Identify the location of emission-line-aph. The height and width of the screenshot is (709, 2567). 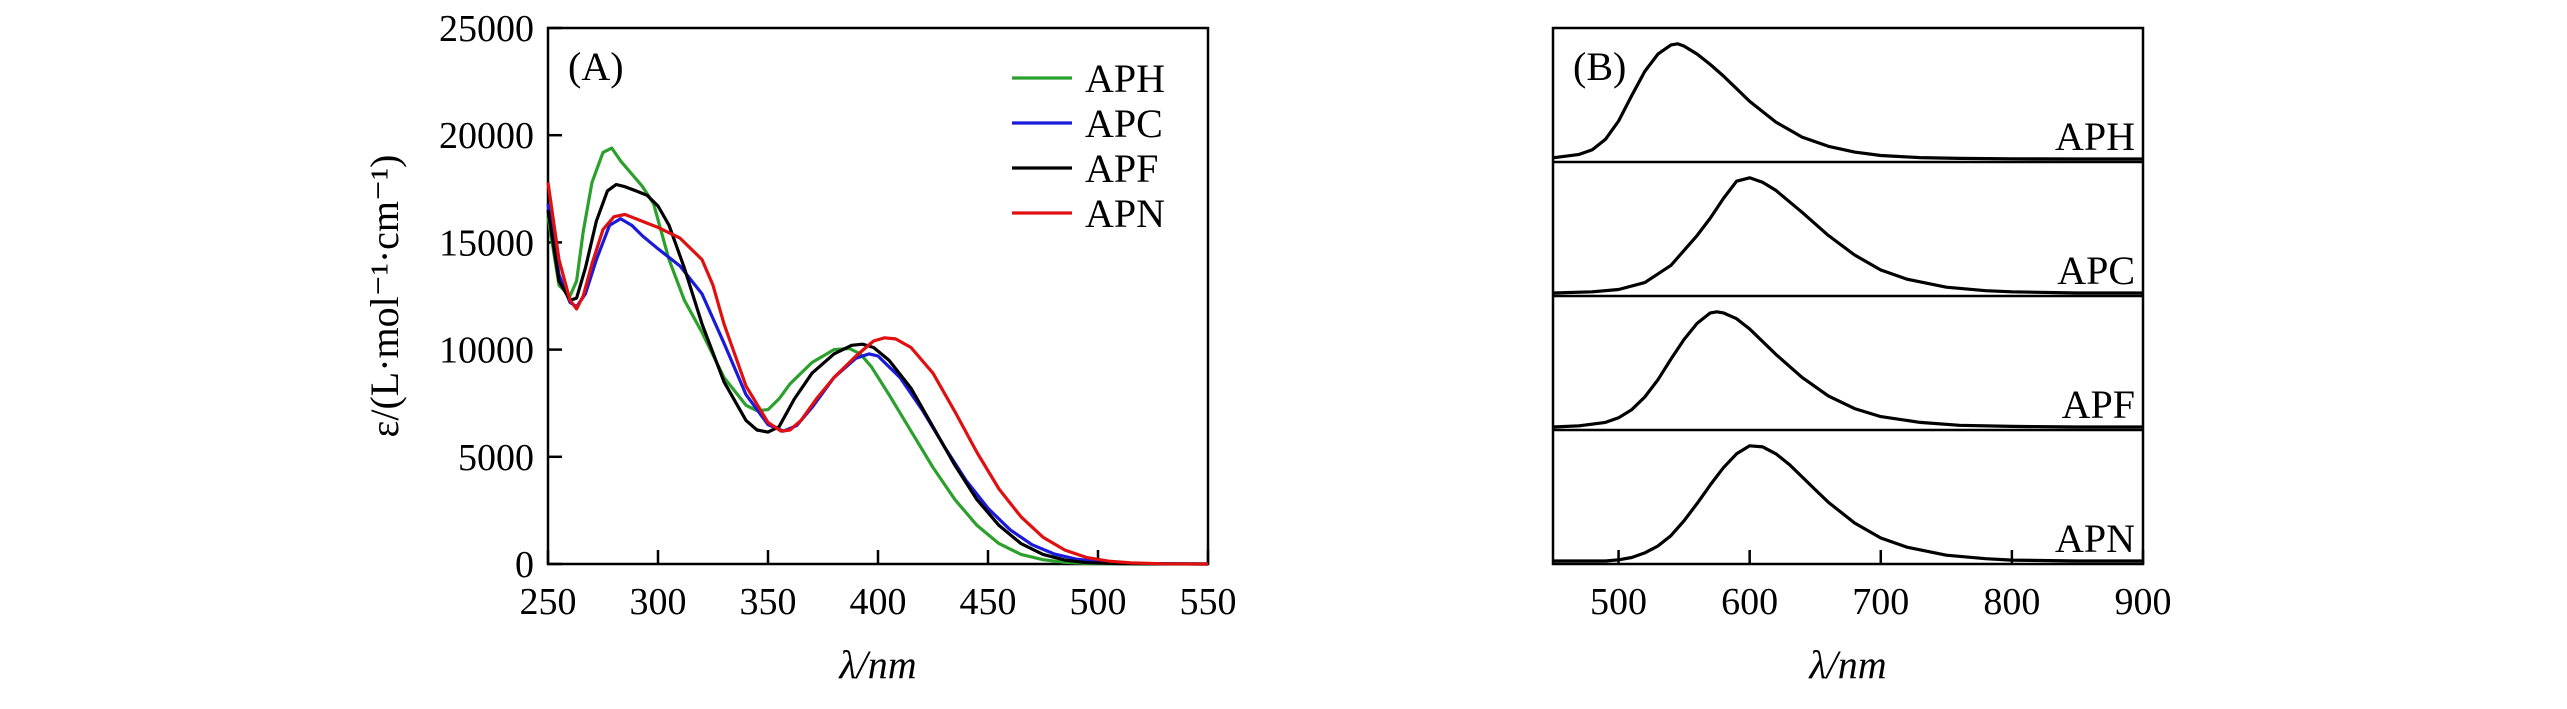
(1847, 101).